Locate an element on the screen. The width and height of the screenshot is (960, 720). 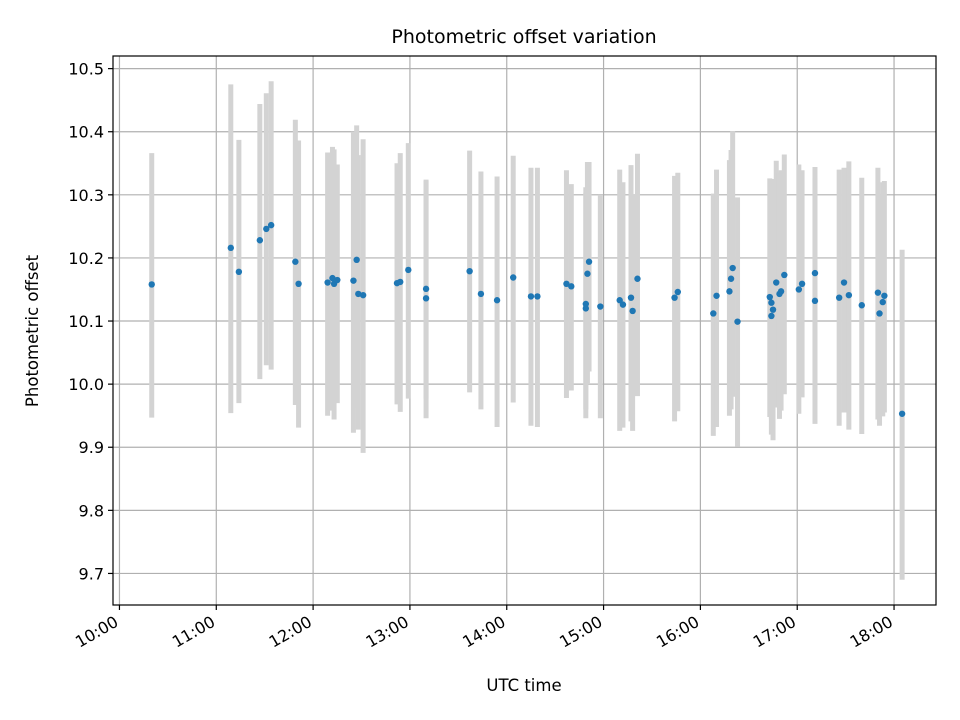
y-tick-label: 9.7 is located at coordinates (91, 573).